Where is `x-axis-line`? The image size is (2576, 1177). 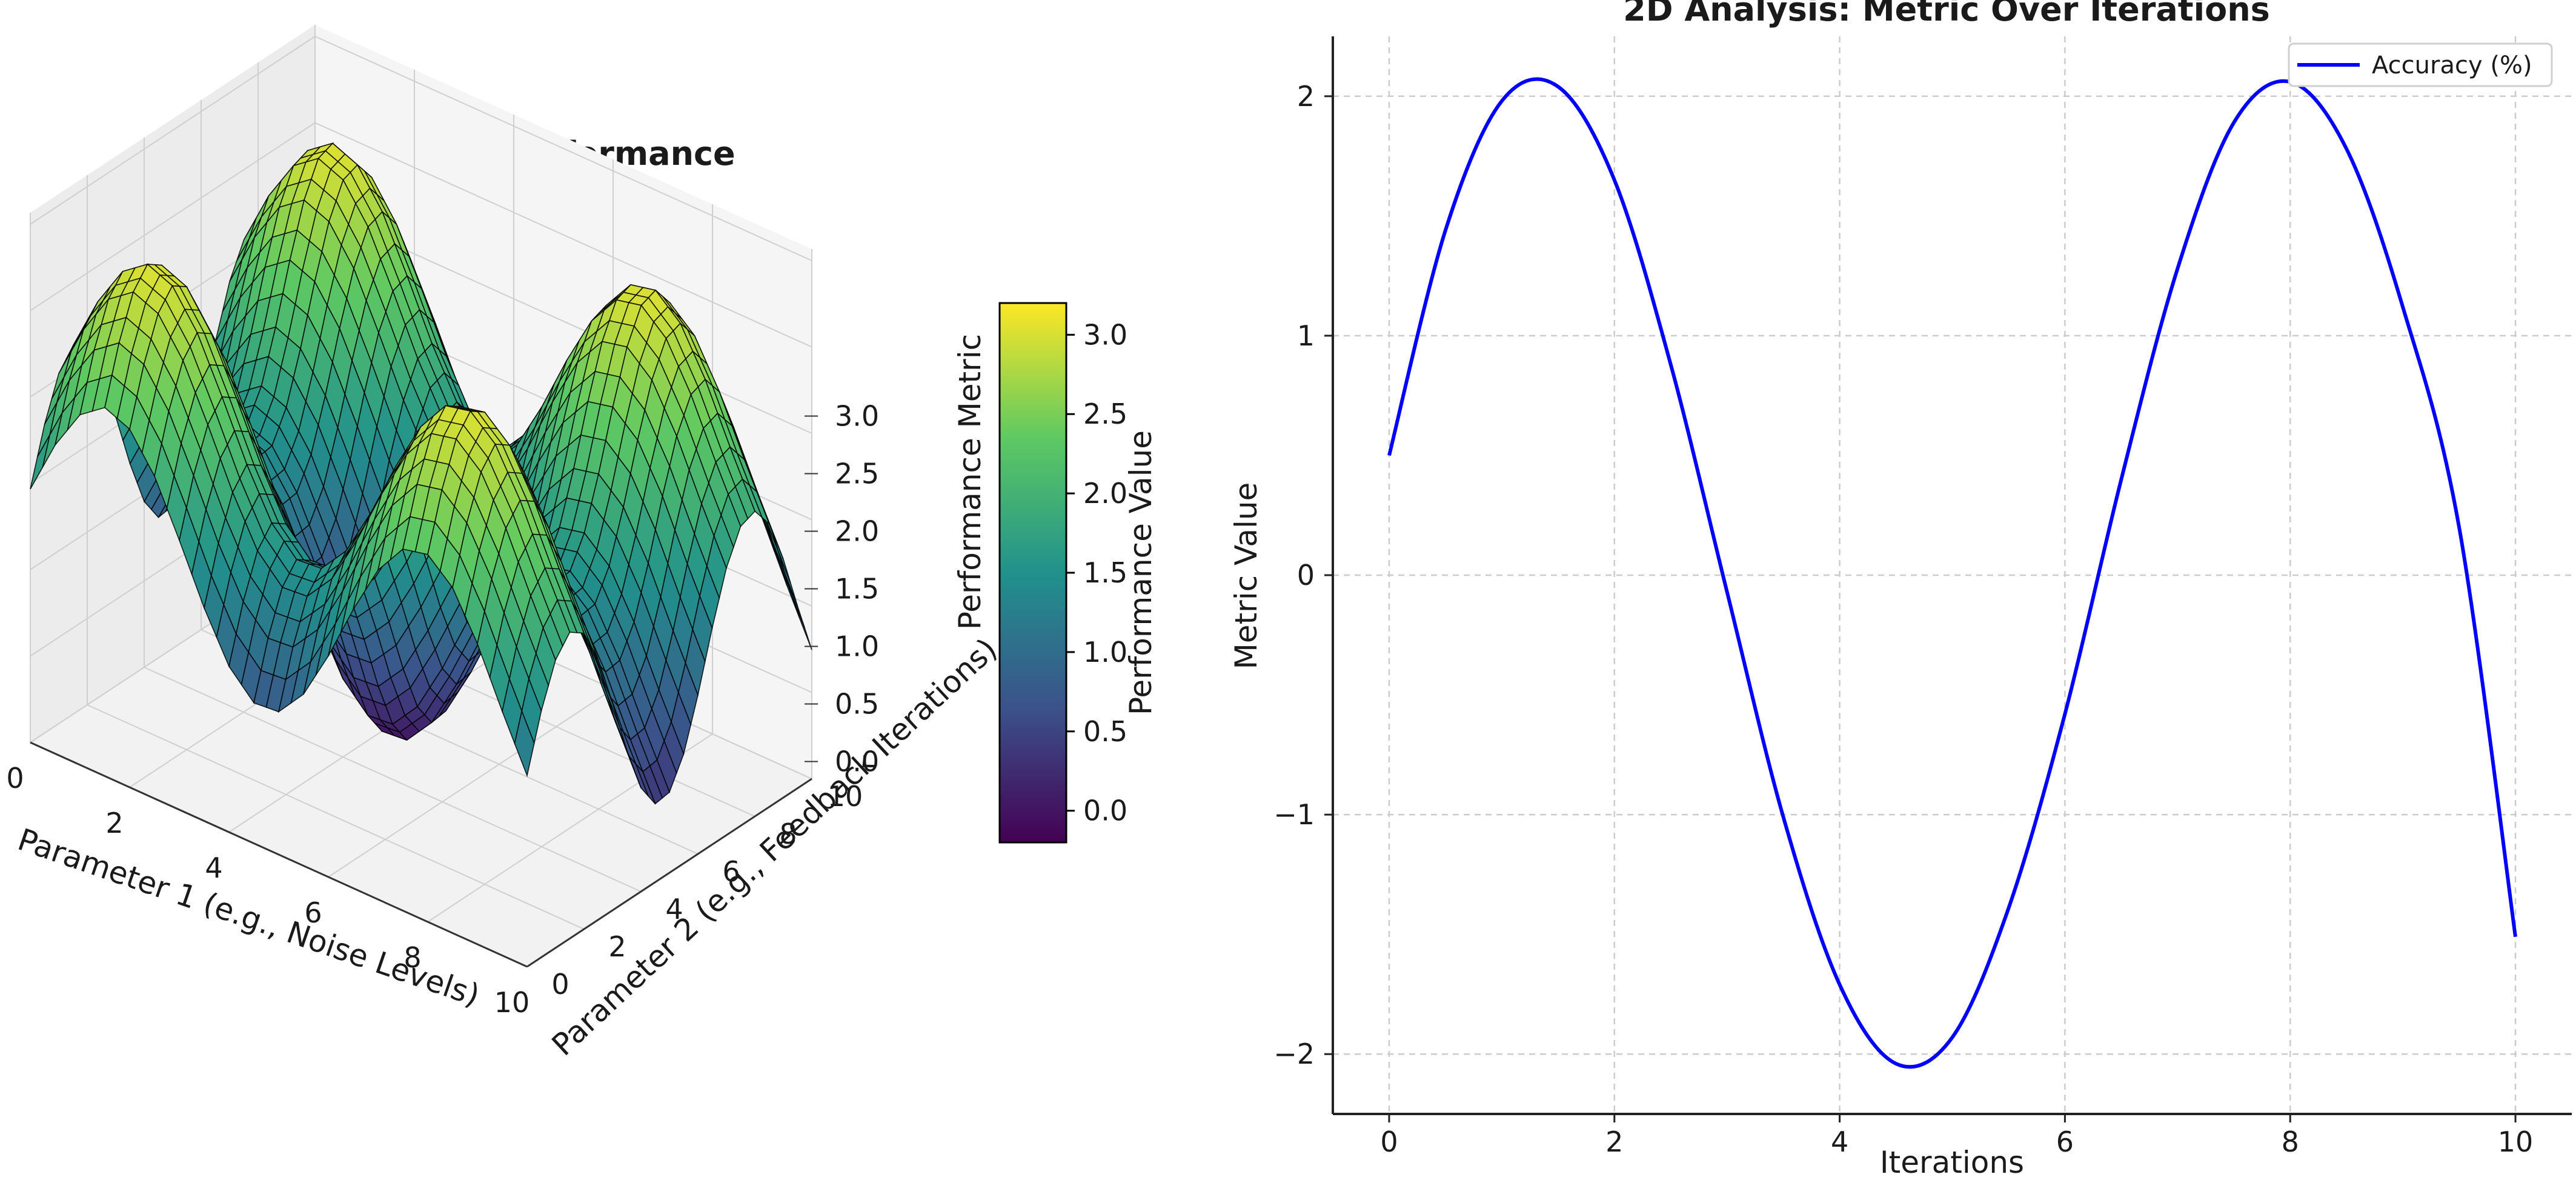 x-axis-line is located at coordinates (279, 854).